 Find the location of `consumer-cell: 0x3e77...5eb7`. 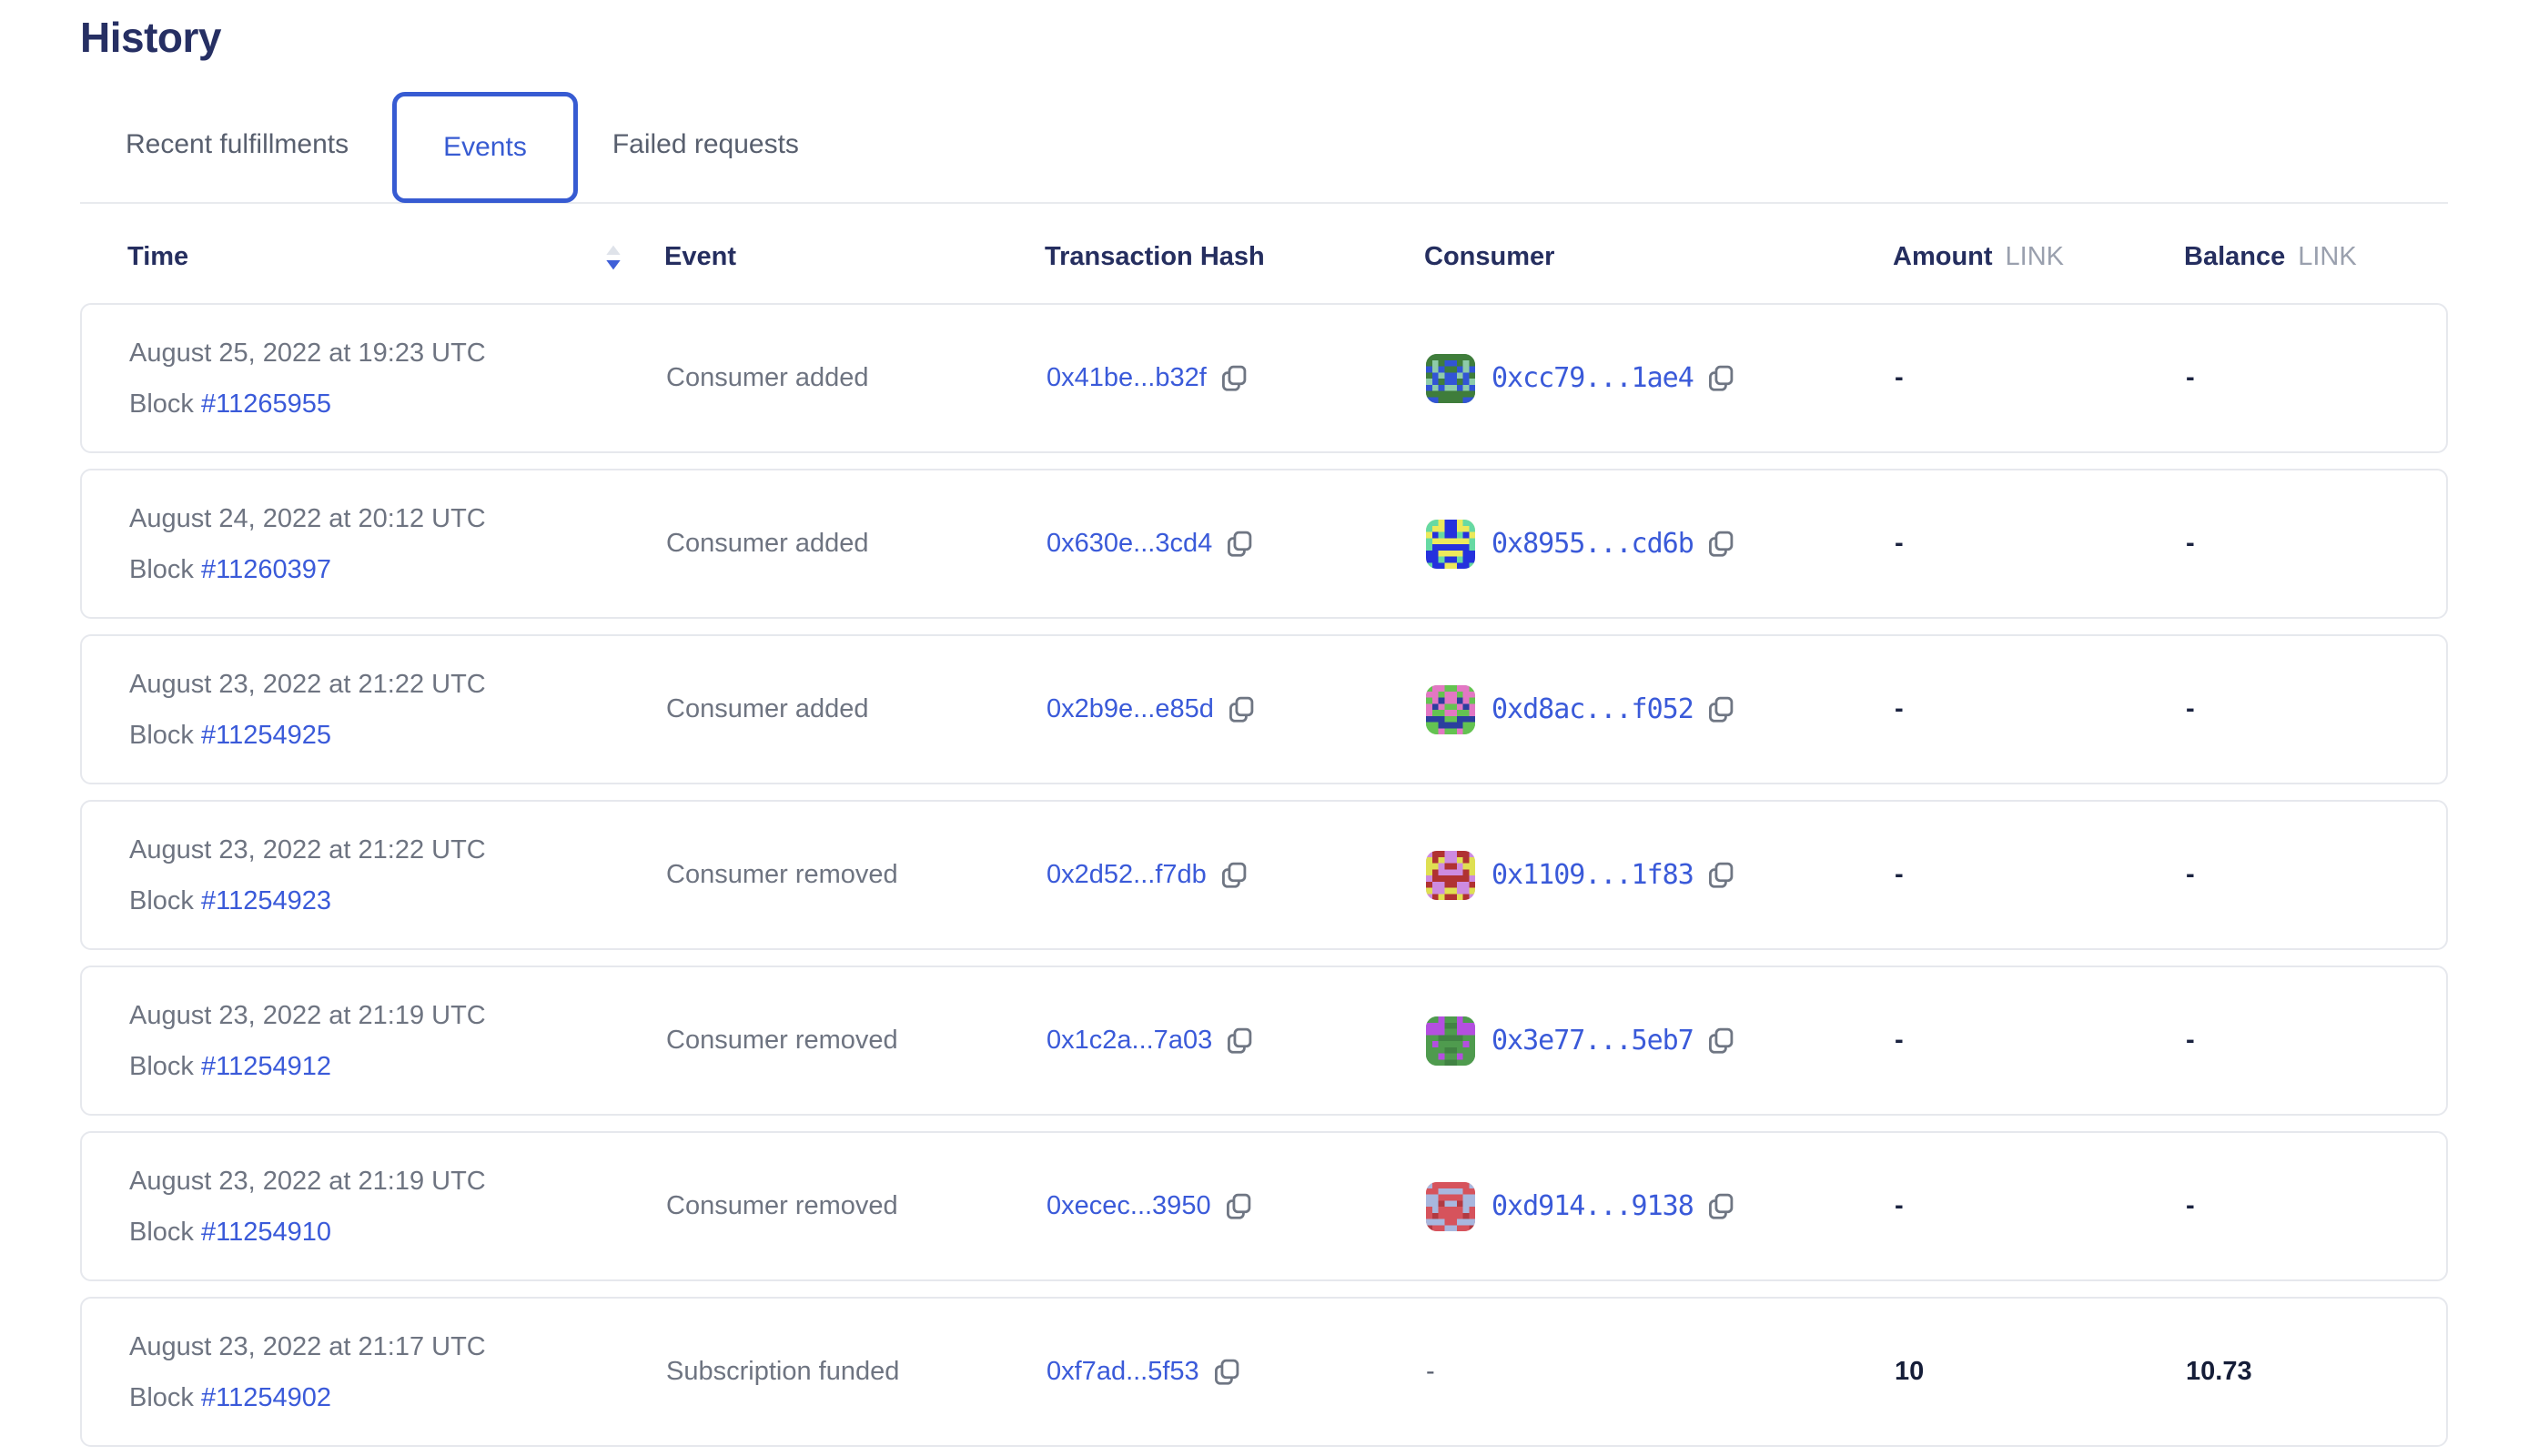

consumer-cell: 0x3e77...5eb7 is located at coordinates (1660, 1041).